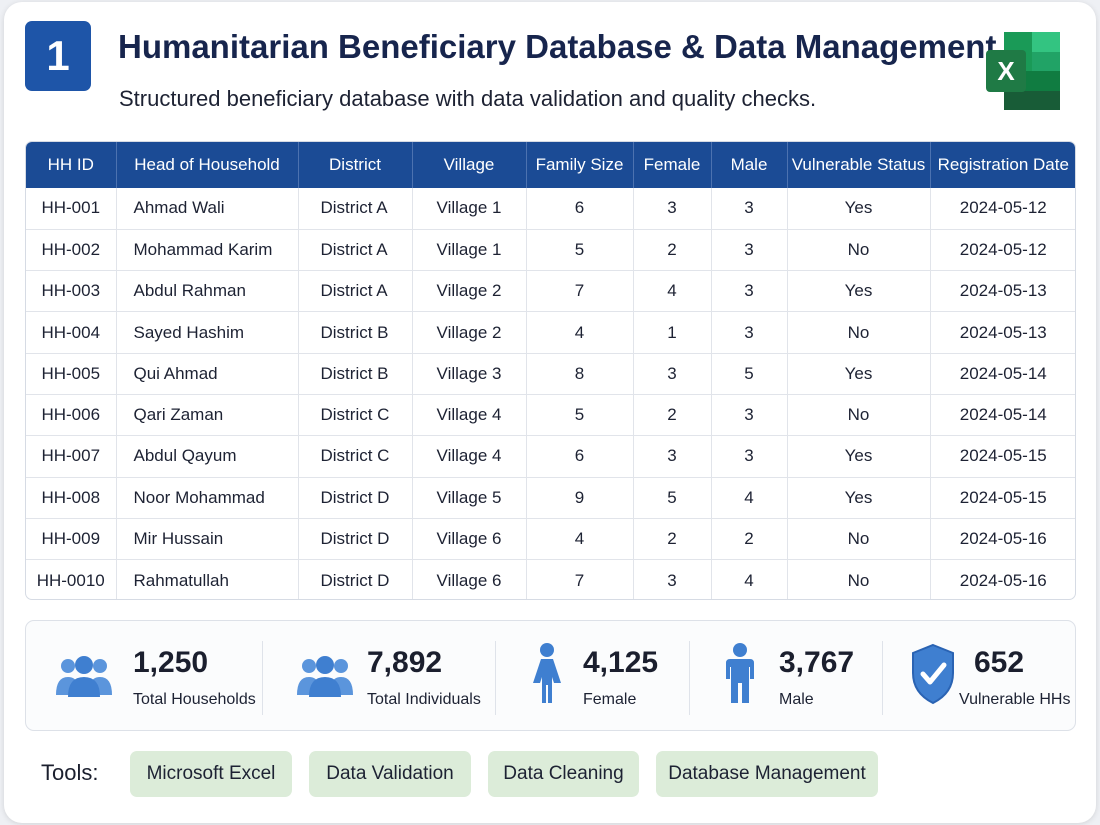  What do you see at coordinates (469, 456) in the screenshot?
I see `cell-village: Village 4` at bounding box center [469, 456].